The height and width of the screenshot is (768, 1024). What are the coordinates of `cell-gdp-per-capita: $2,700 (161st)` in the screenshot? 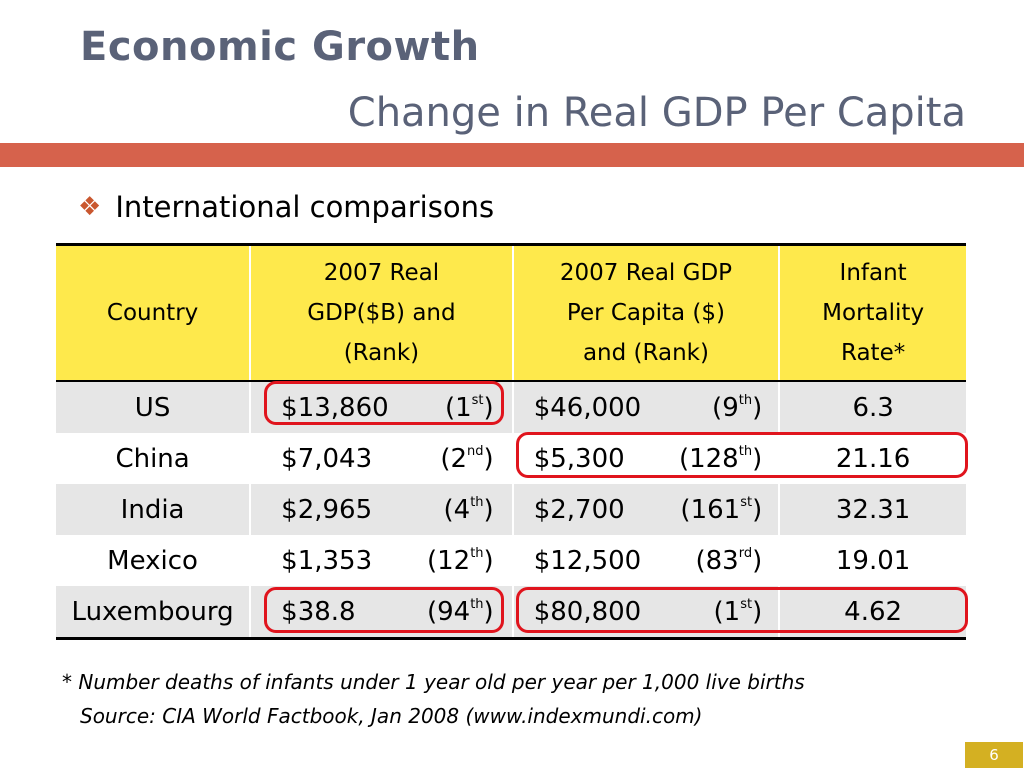 It's located at (646, 509).